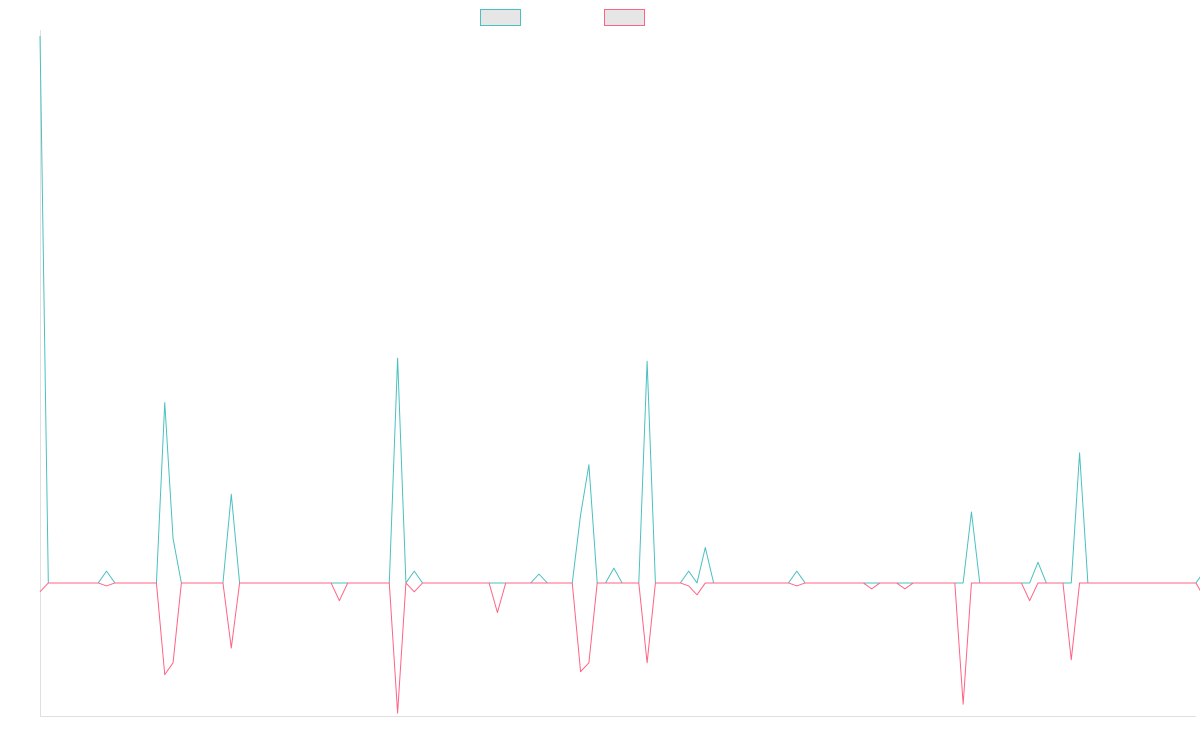  What do you see at coordinates (562, 17) in the screenshot?
I see `legend` at bounding box center [562, 17].